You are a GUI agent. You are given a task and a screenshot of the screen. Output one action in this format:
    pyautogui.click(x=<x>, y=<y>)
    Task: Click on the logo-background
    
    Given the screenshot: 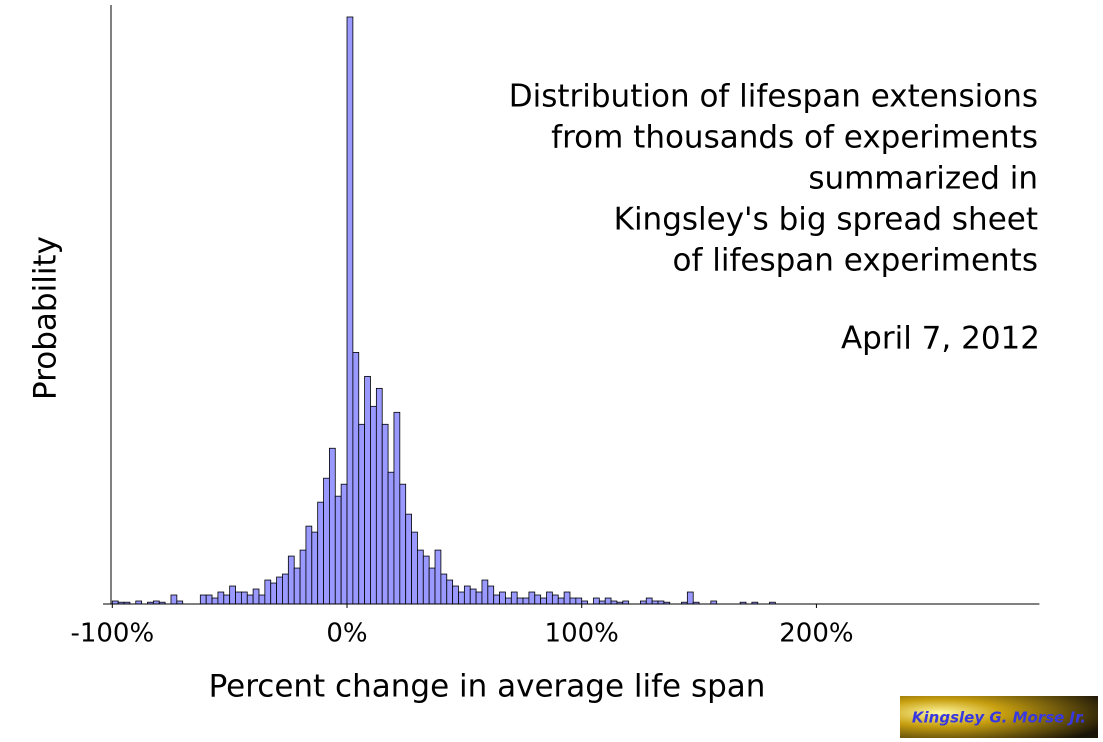 What is the action you would take?
    pyautogui.click(x=999, y=717)
    